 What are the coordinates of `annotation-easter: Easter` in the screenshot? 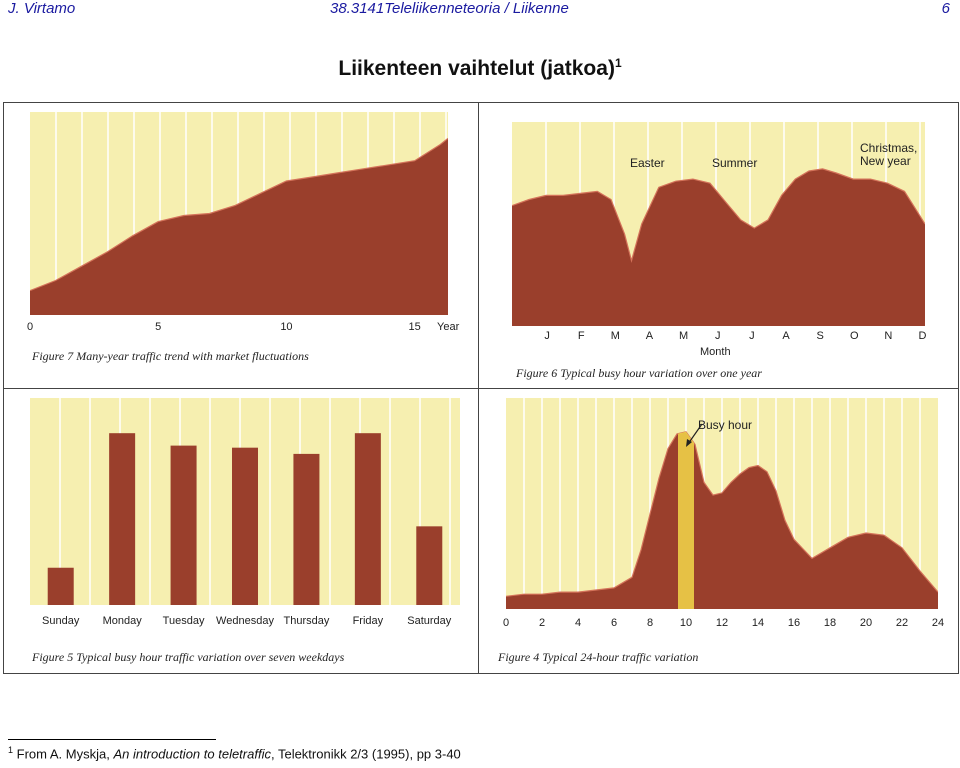 It's located at (647, 163).